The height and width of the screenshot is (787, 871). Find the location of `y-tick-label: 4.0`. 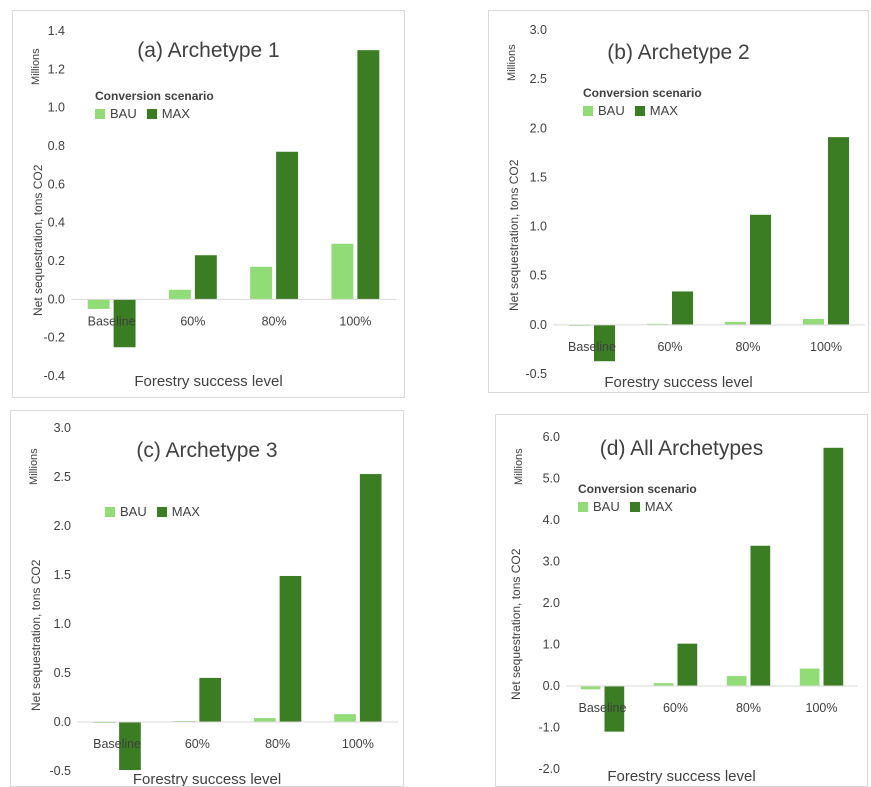

y-tick-label: 4.0 is located at coordinates (551, 520).